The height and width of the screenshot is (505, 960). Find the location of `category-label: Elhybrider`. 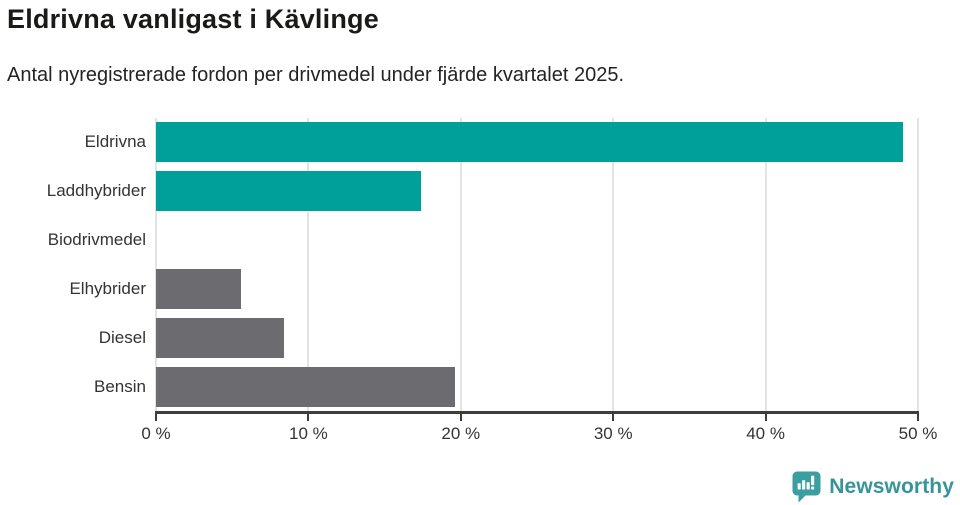

category-label: Elhybrider is located at coordinates (107, 288).